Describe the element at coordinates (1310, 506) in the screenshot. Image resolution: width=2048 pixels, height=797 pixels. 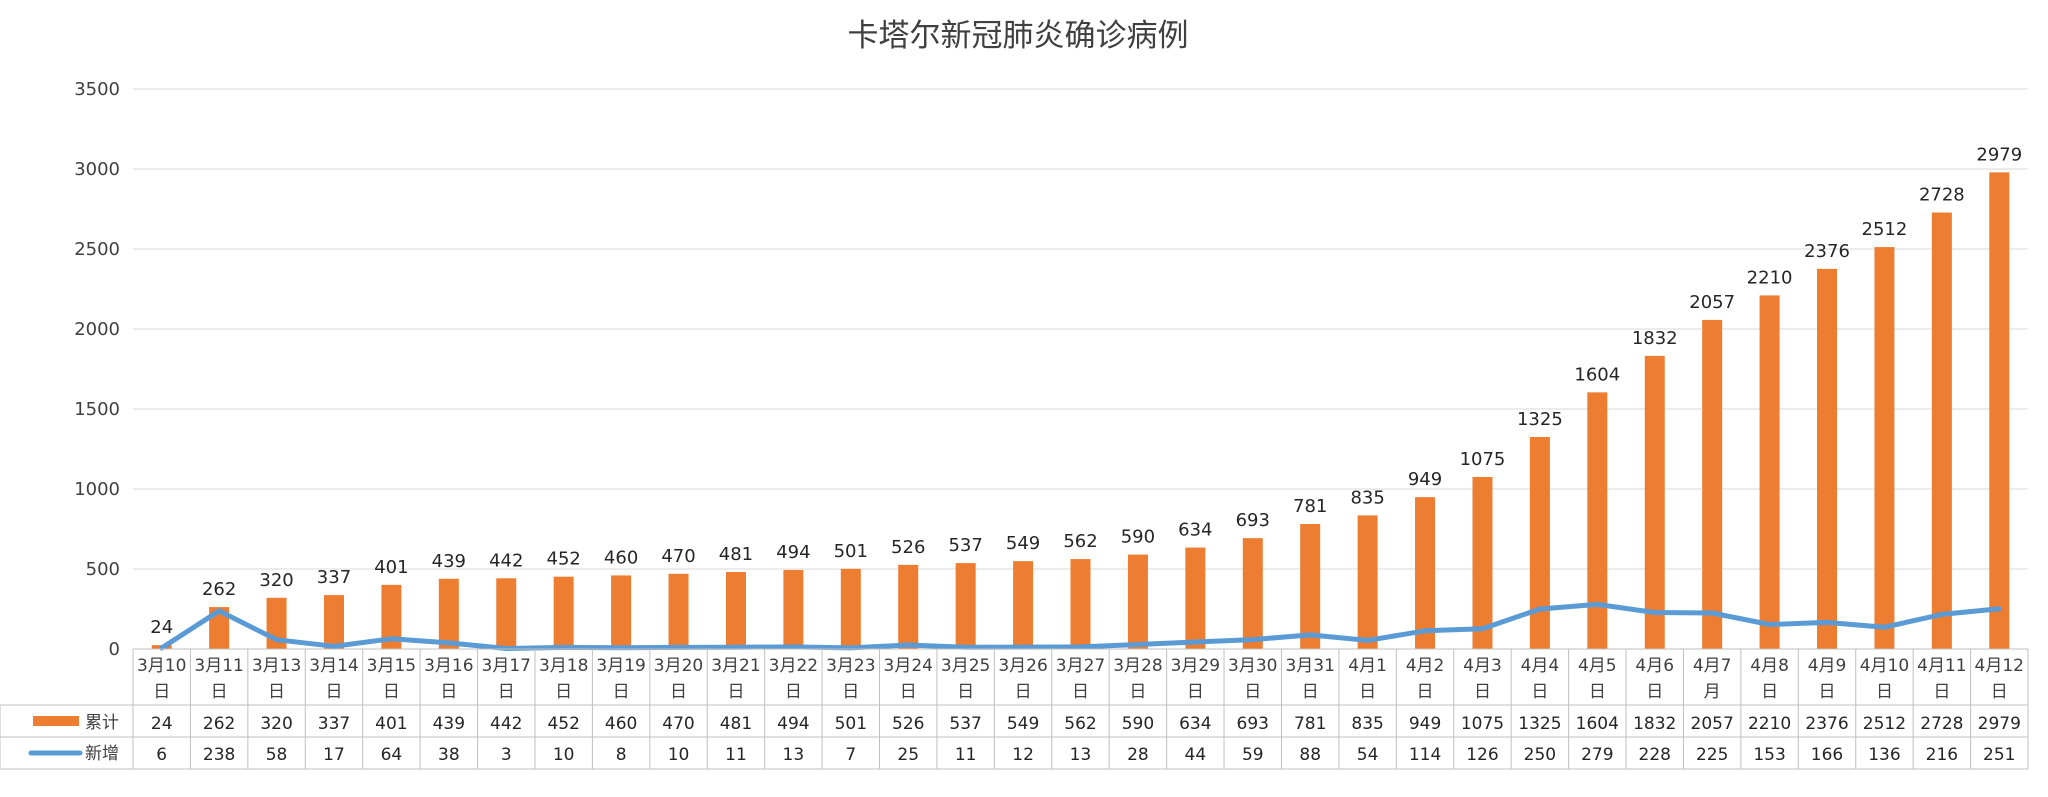
I see `bar-data-label: 781` at that location.